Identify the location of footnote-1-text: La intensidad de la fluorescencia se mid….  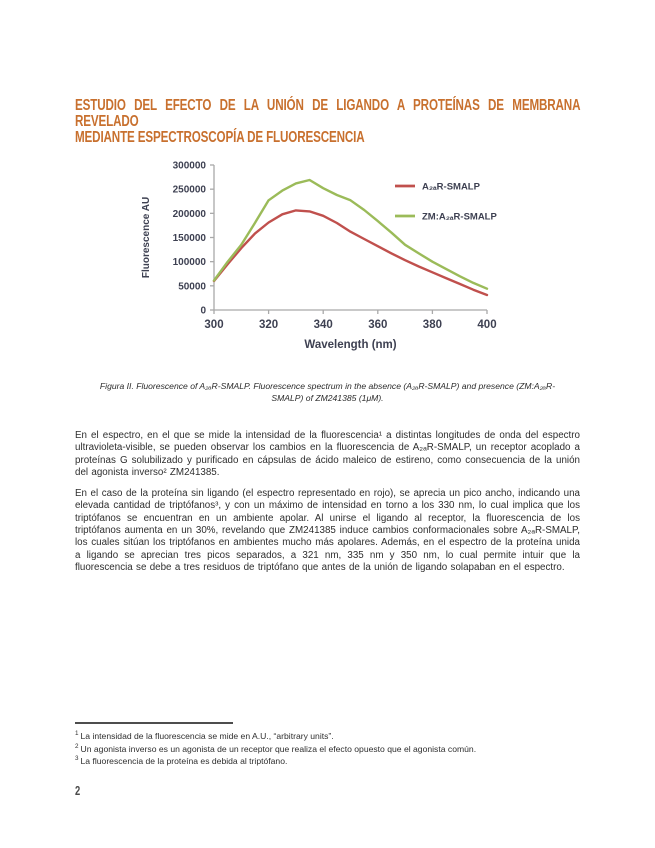
(207, 736).